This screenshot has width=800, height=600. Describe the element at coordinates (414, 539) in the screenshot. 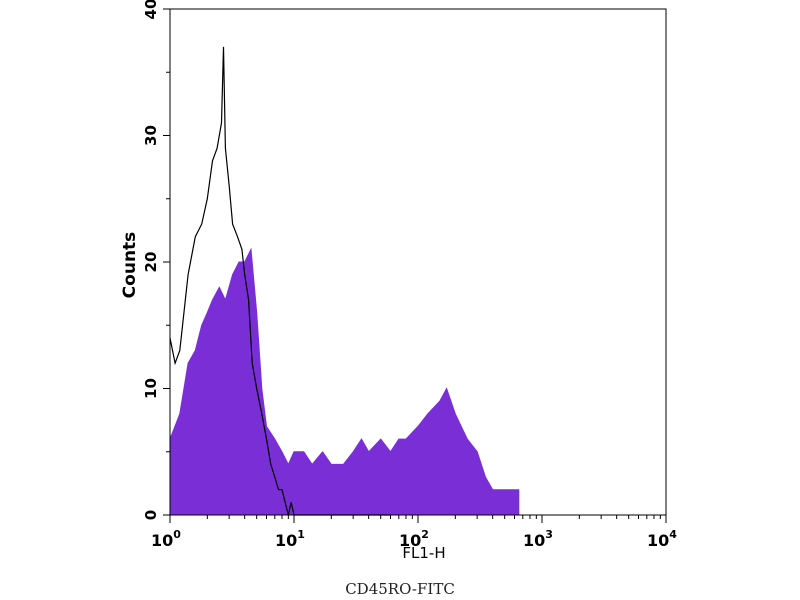

I see `x-tick-label: 102` at that location.